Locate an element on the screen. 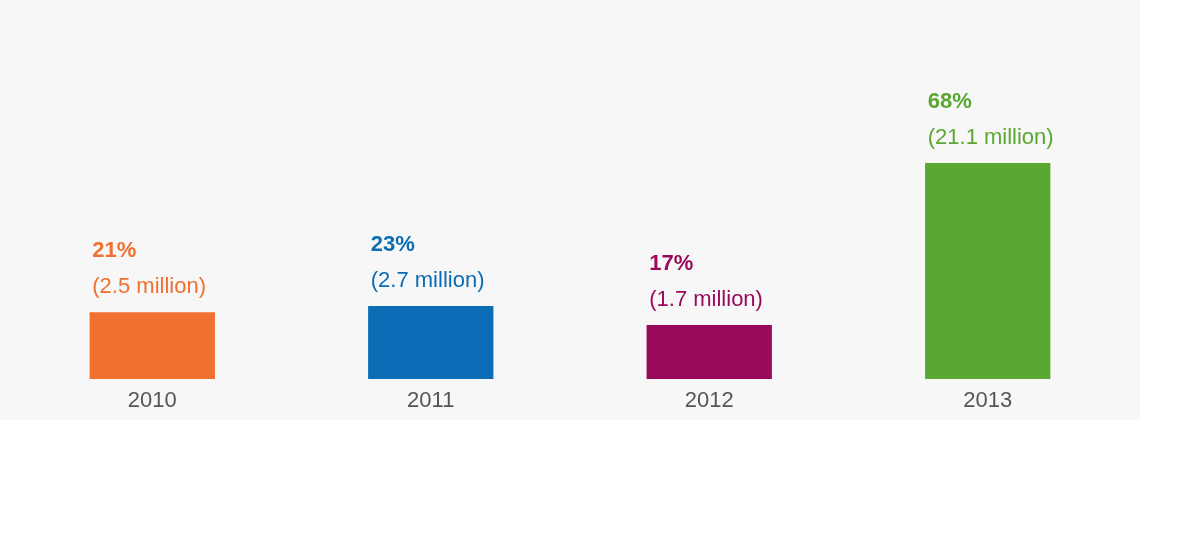  annotation: (2.7 million) is located at coordinates (427, 279).